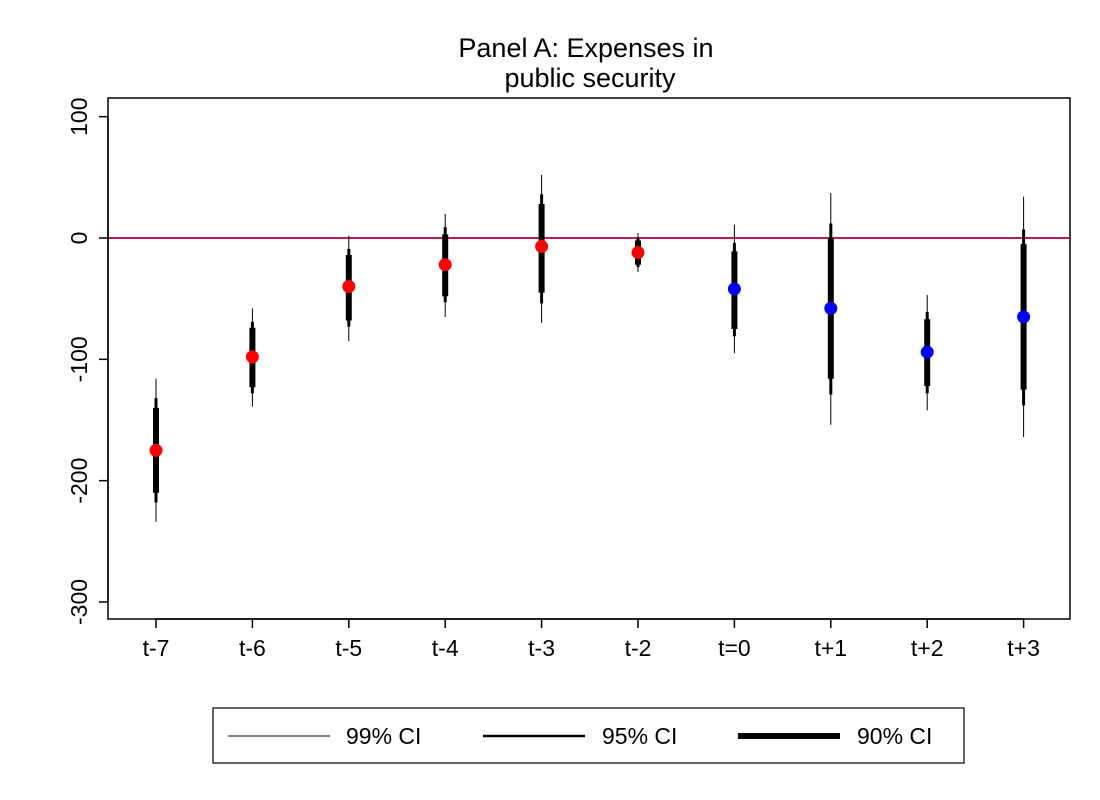 The height and width of the screenshot is (800, 1100). Describe the element at coordinates (541, 648) in the screenshot. I see `x-tick-label: t-3` at that location.